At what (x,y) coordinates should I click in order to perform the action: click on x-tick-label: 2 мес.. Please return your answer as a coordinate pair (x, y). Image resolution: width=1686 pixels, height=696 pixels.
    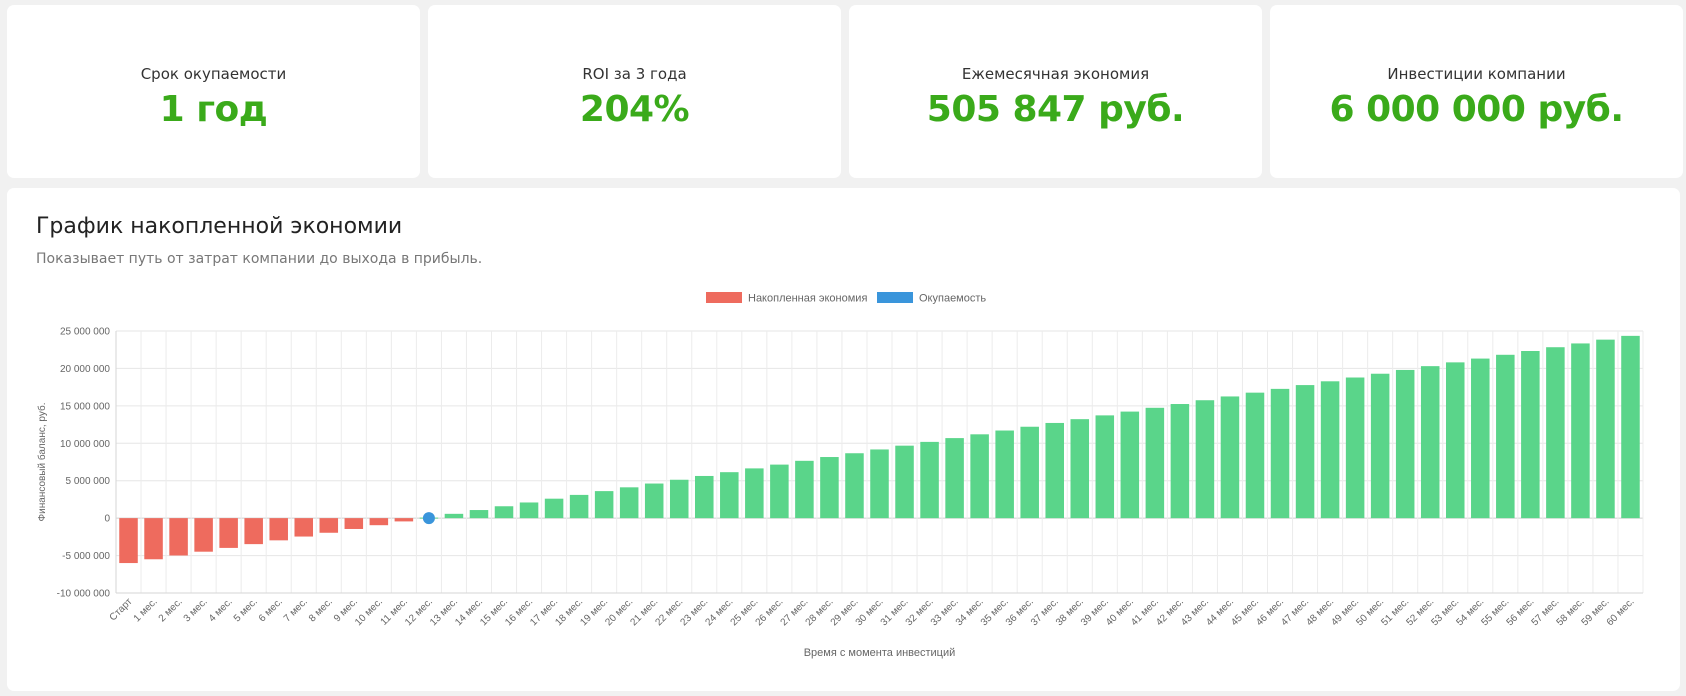
    Looking at the image, I should click on (171, 610).